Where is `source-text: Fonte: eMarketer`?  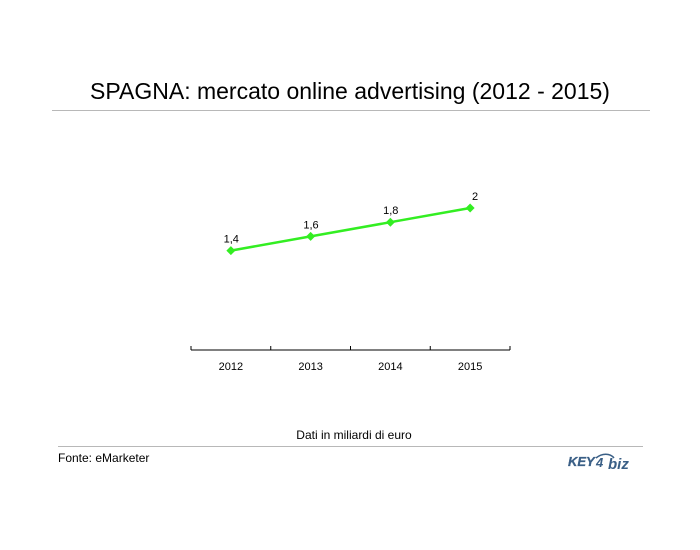 source-text: Fonte: eMarketer is located at coordinates (104, 458).